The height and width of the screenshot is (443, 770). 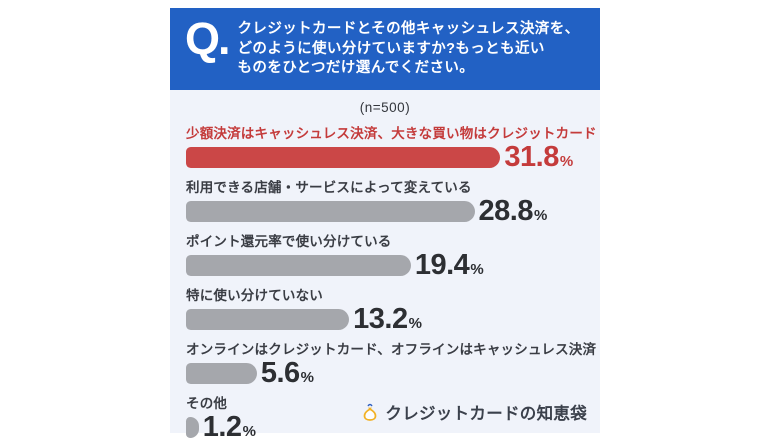 I want to click on bar-track: 5.6%, so click(x=385, y=373).